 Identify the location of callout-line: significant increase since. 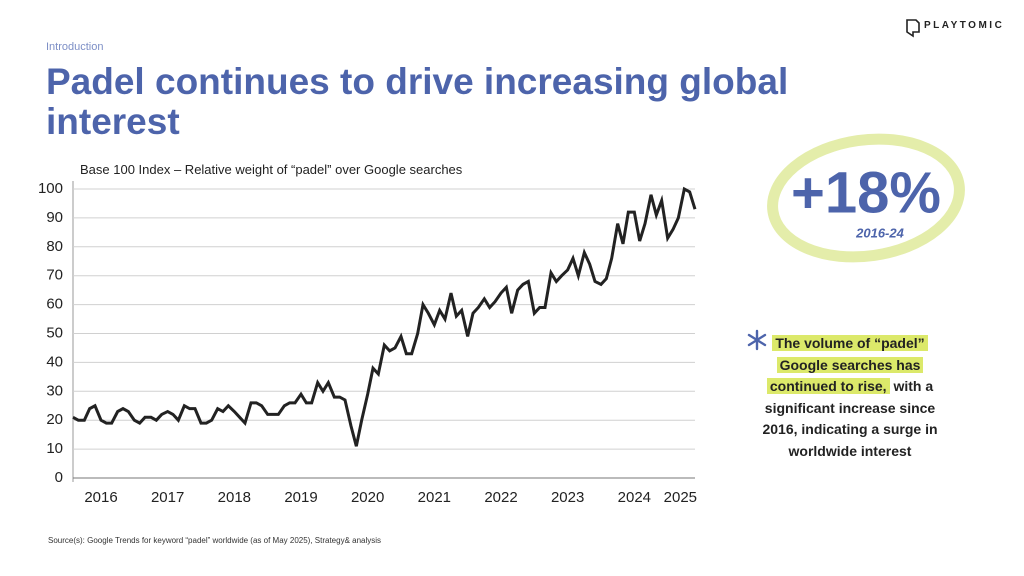
(850, 409).